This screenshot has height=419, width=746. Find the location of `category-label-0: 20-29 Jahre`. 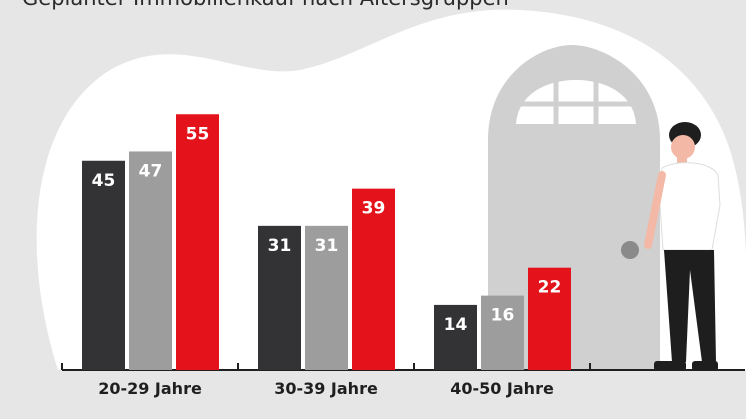

category-label-0: 20-29 Jahre is located at coordinates (150, 388).